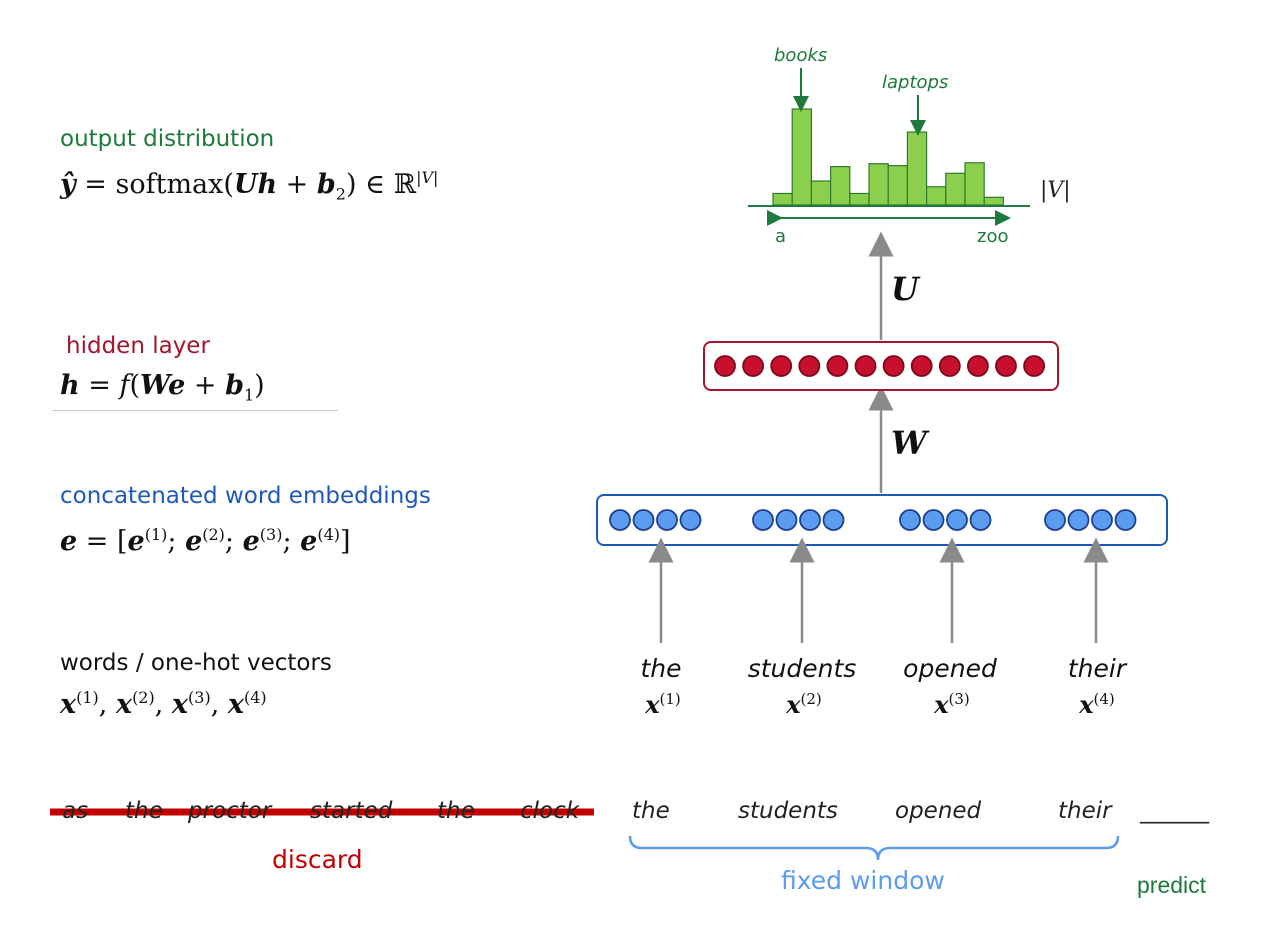 This screenshot has height=946, width=1262. I want to click on predict-label: predict, so click(1172, 885).